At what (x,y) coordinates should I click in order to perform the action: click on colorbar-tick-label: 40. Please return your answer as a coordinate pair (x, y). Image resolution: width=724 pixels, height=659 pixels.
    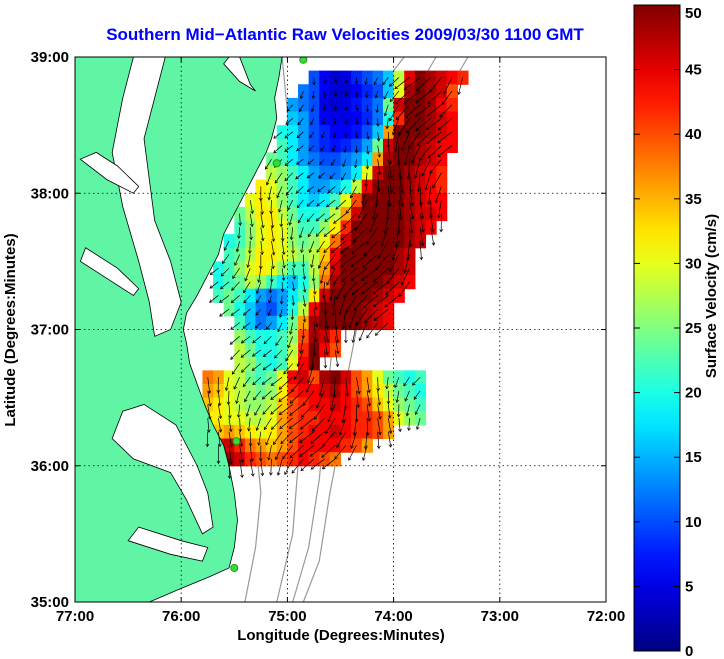
    Looking at the image, I should click on (693, 134).